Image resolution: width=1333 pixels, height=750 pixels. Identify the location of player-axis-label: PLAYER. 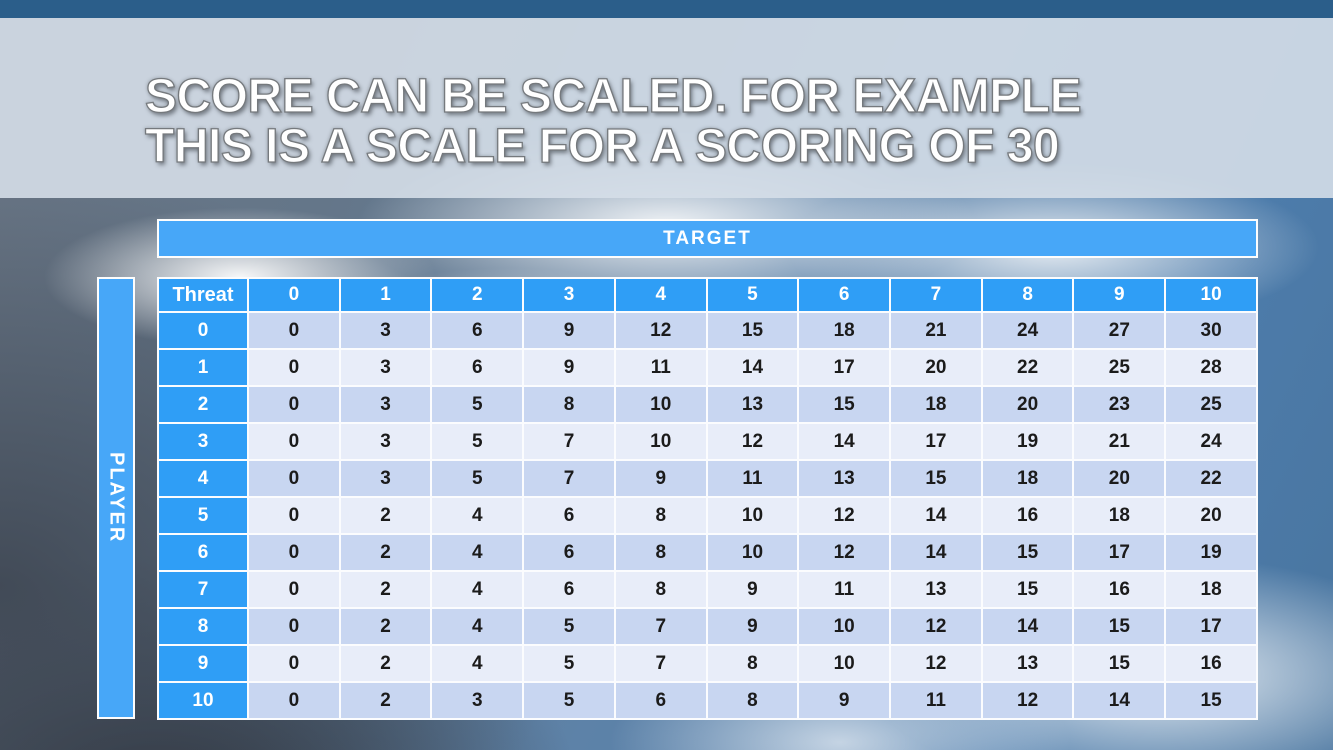
(116, 498).